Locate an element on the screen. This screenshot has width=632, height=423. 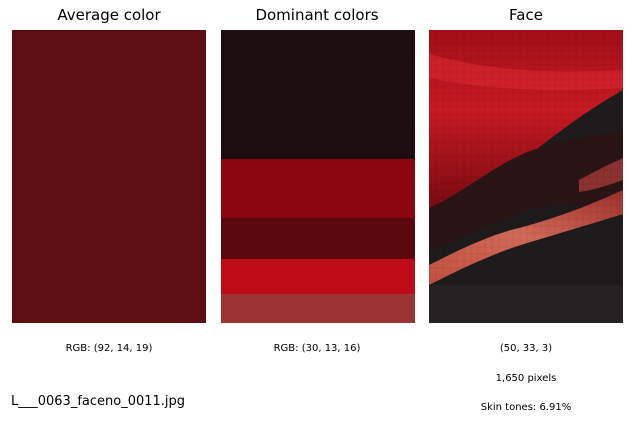
average-color-rgb-caption: RGB: (92, 14, 19) is located at coordinates (109, 348).